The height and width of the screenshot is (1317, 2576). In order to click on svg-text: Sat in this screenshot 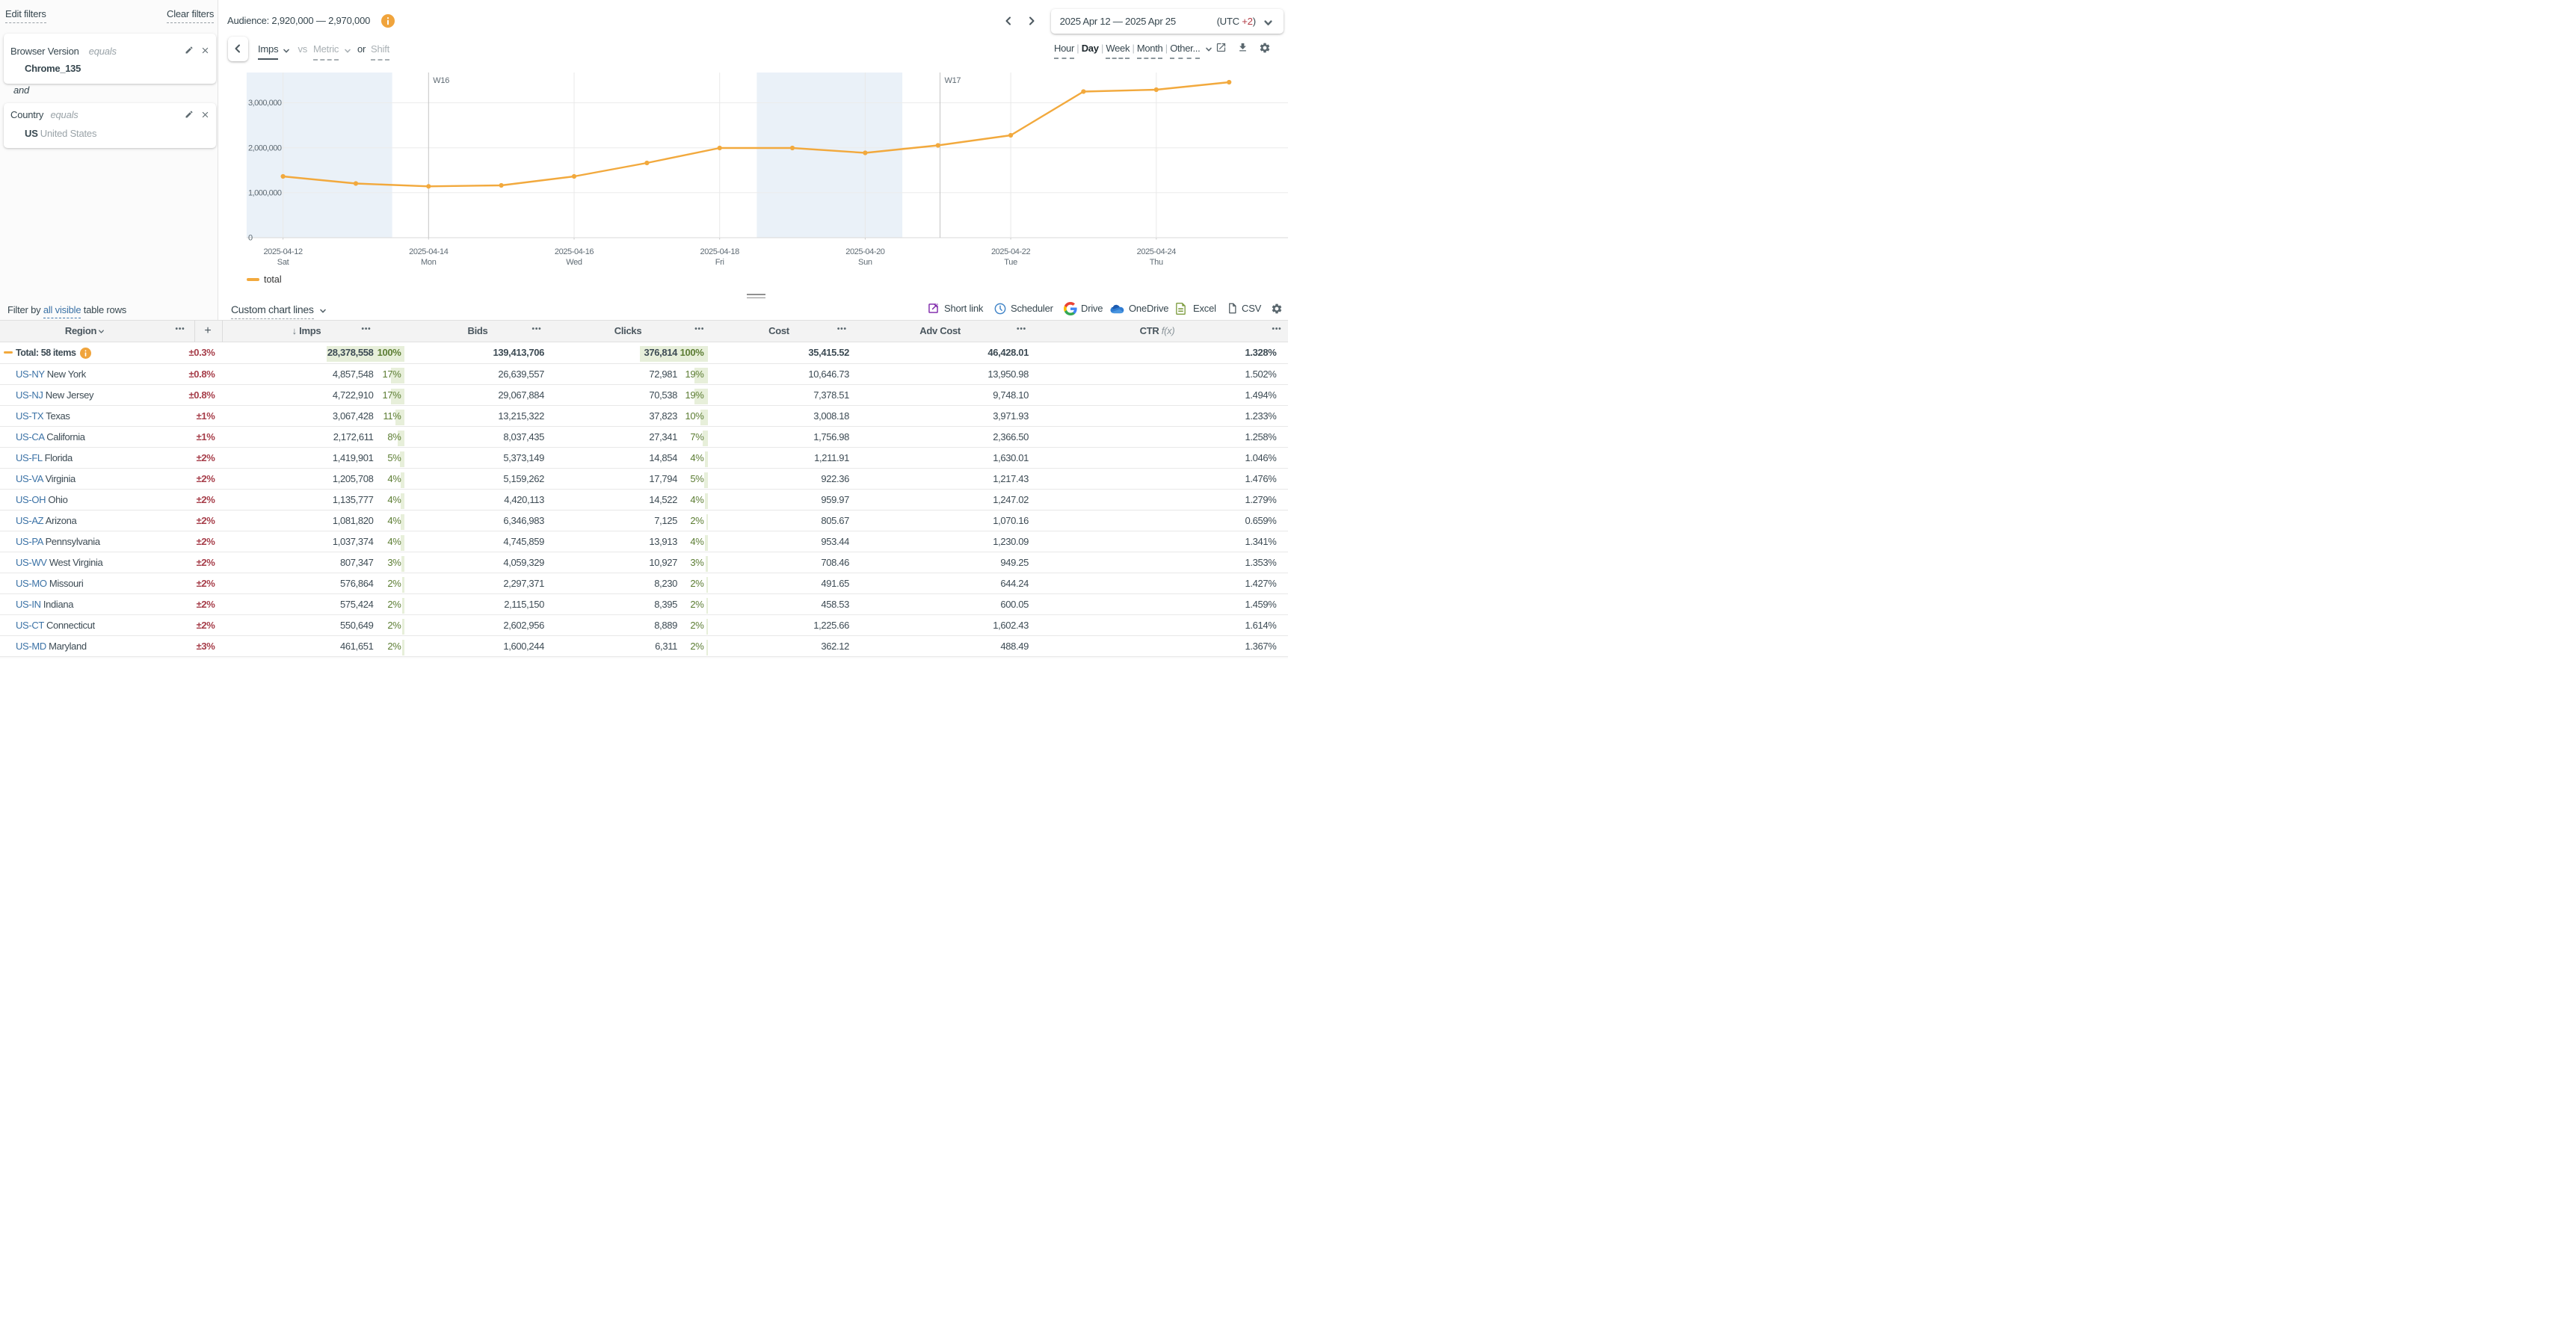, I will do `click(283, 262)`.